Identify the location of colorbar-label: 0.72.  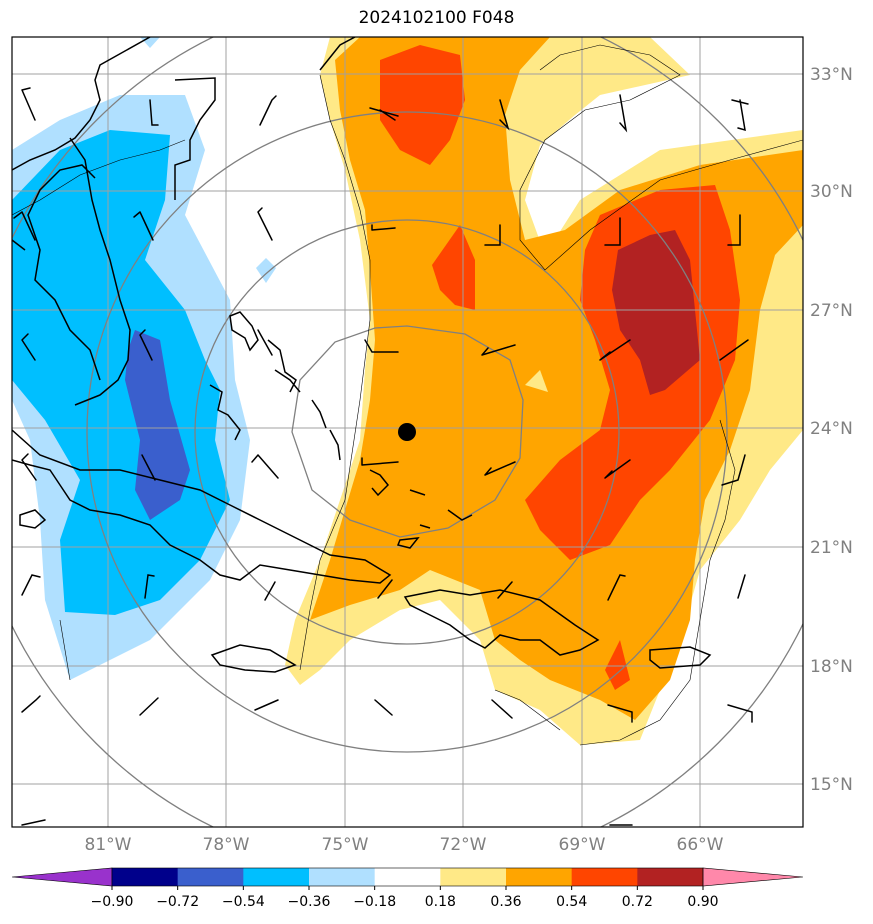
(637, 902).